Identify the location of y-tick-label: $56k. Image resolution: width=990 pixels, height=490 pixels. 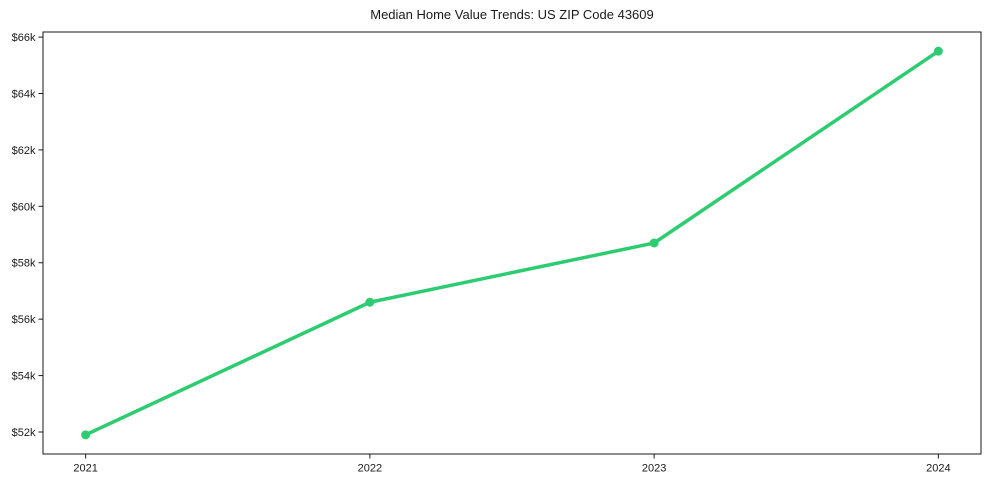
(24, 320).